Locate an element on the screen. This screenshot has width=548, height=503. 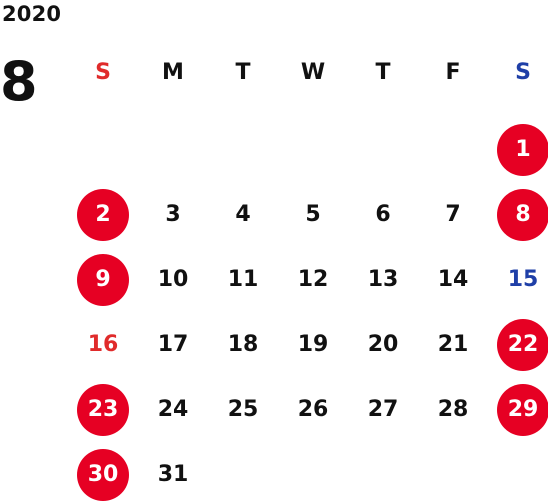
day-number: 12 is located at coordinates (313, 279).